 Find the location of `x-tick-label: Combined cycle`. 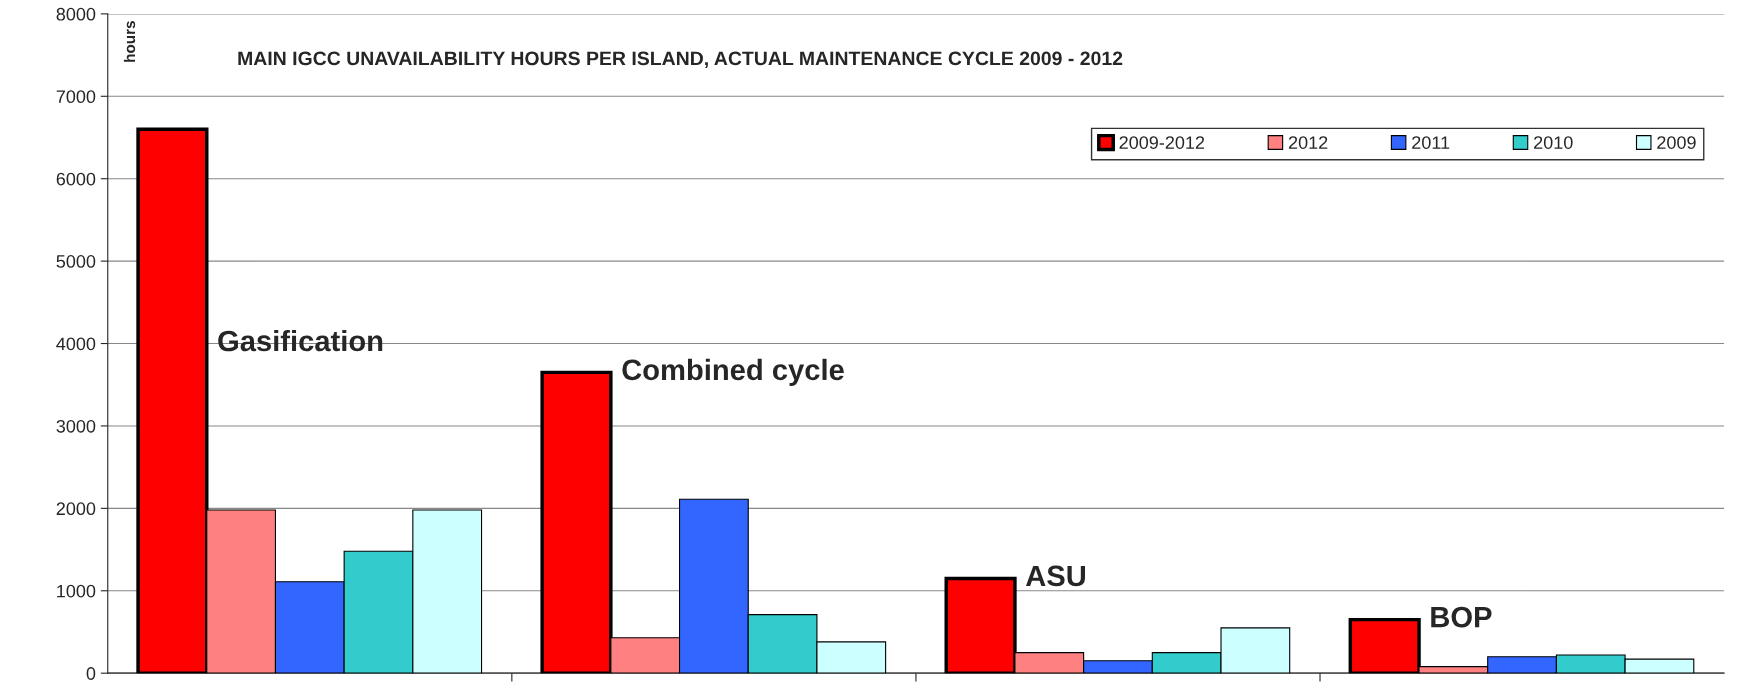

x-tick-label: Combined cycle is located at coordinates (733, 372).